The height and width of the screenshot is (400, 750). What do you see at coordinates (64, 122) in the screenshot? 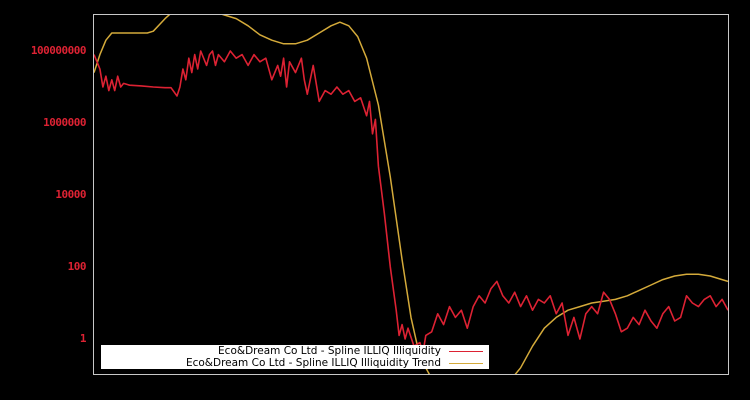
I see `y-tick-label: 1000000` at bounding box center [64, 122].